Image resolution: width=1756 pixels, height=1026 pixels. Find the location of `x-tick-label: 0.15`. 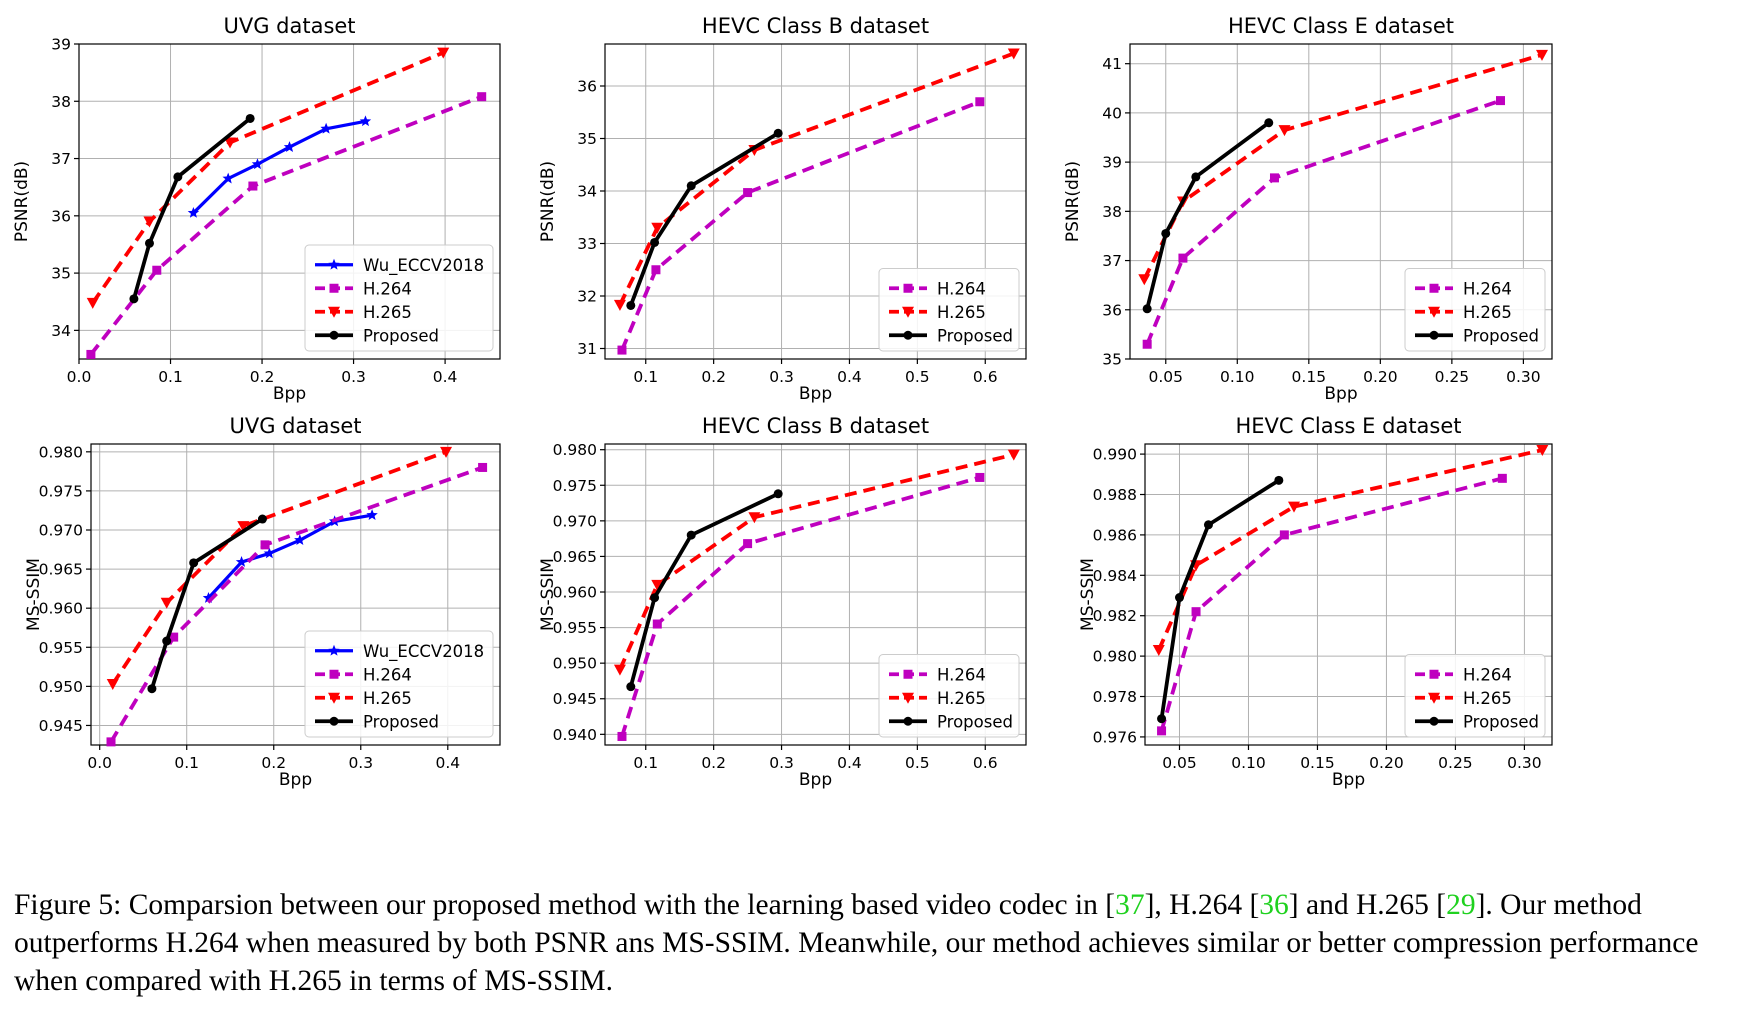

x-tick-label: 0.15 is located at coordinates (1309, 377).